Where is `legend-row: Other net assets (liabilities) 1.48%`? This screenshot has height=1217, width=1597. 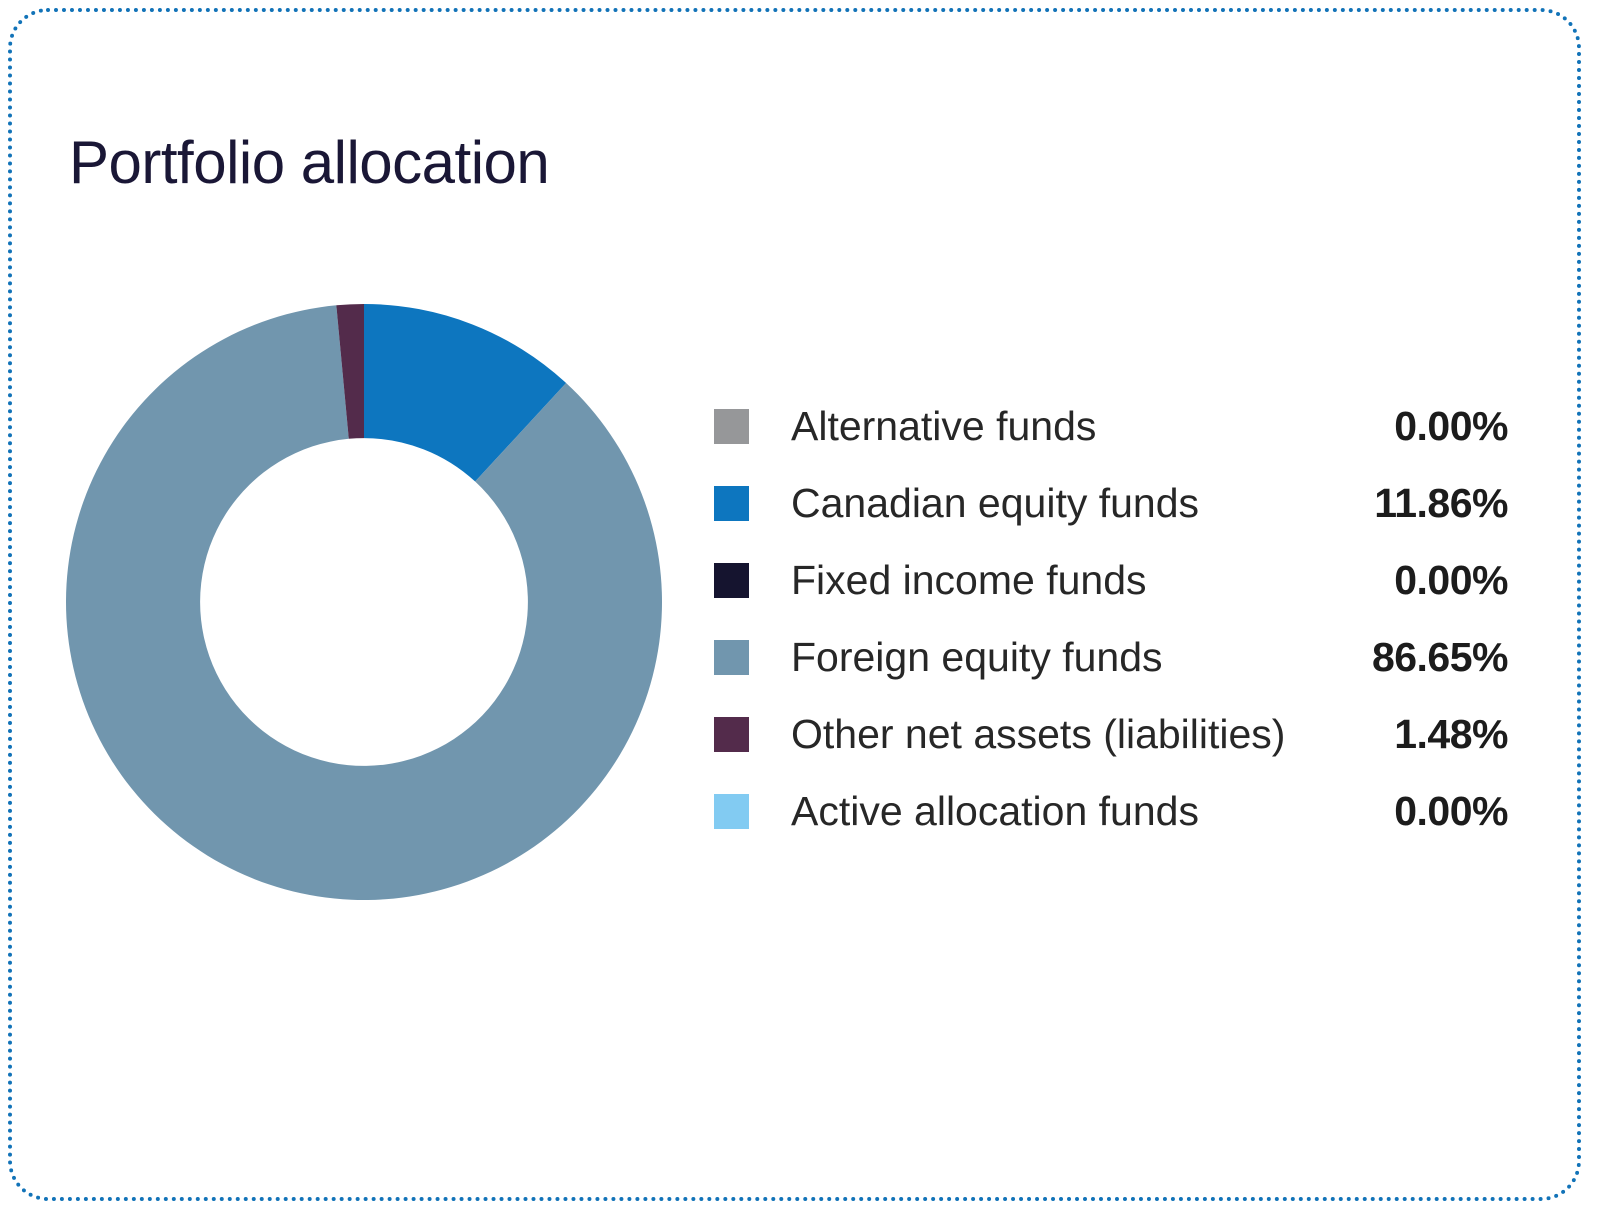 legend-row: Other net assets (liabilities) 1.48% is located at coordinates (1114, 734).